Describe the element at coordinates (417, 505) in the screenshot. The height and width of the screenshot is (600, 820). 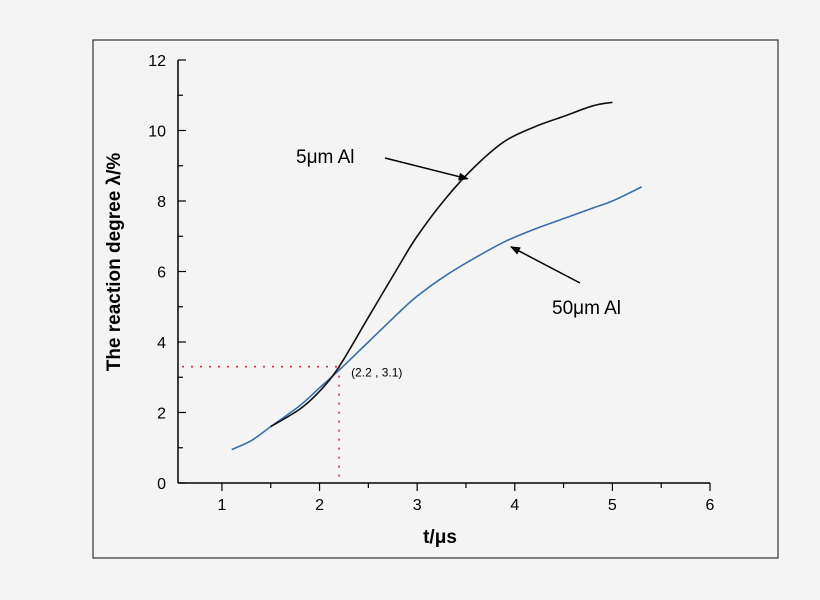
I see `x-tick-label: 3` at that location.